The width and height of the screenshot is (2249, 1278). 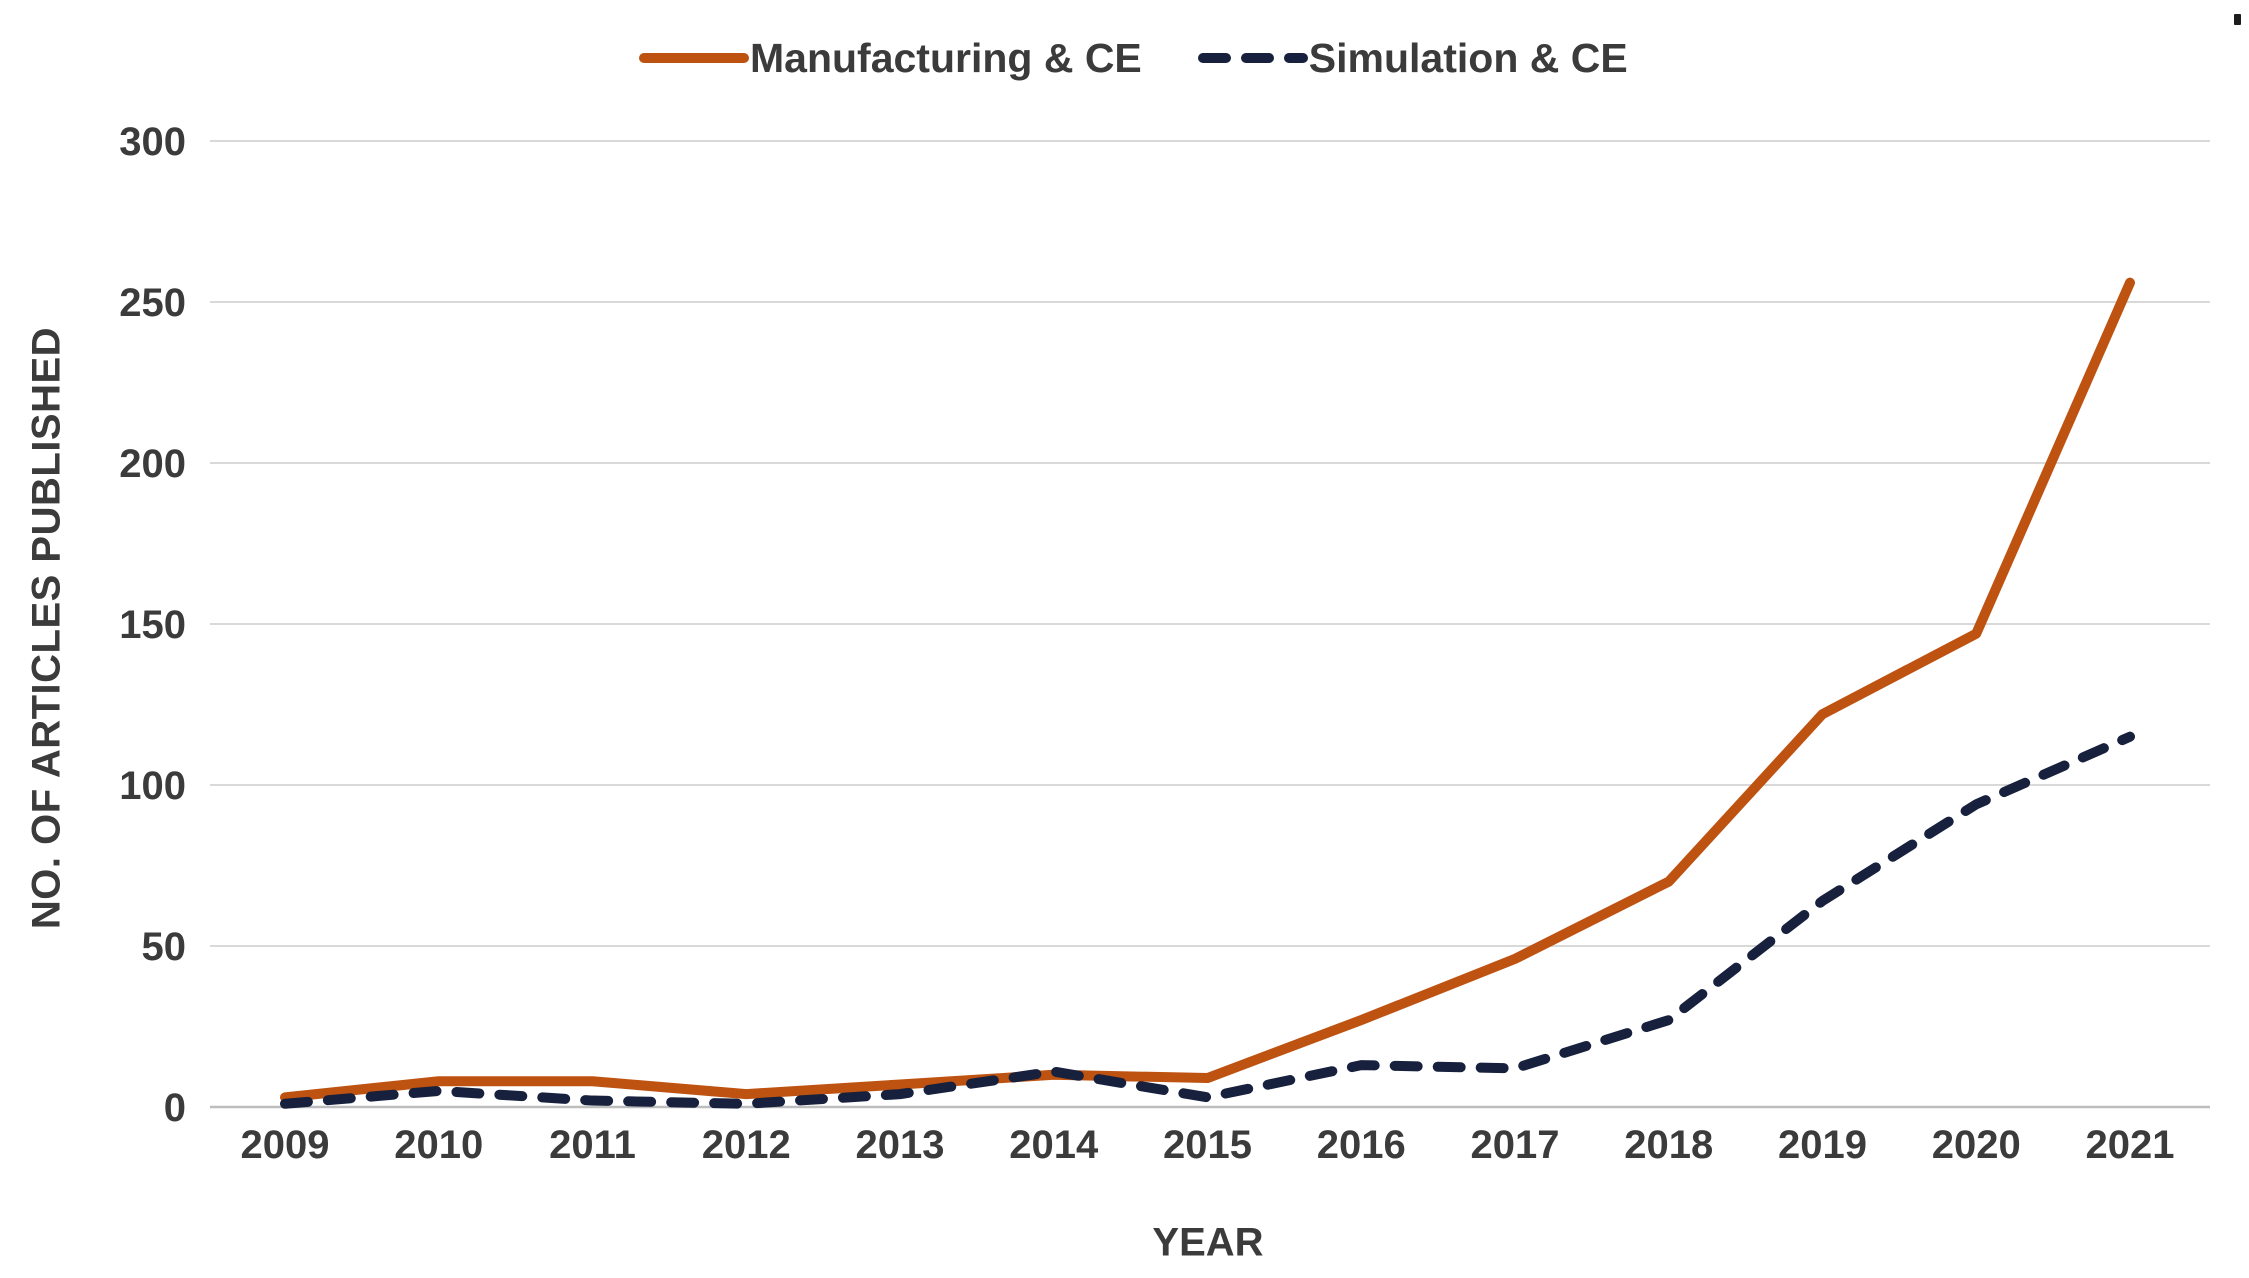 I want to click on x-tick-label: 2011, so click(x=592, y=1145).